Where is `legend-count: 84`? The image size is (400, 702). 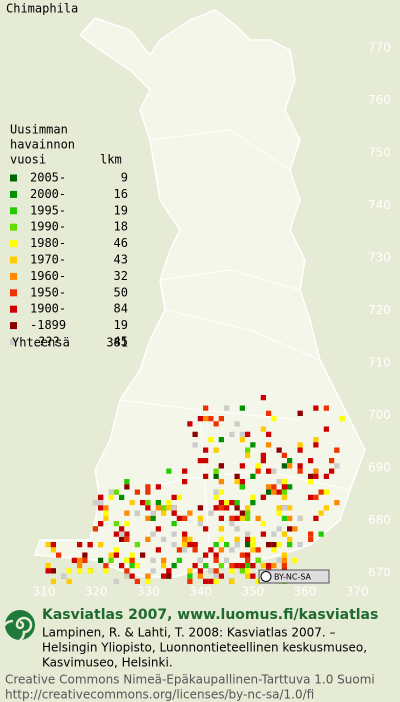
legend-count: 84 is located at coordinates (121, 309).